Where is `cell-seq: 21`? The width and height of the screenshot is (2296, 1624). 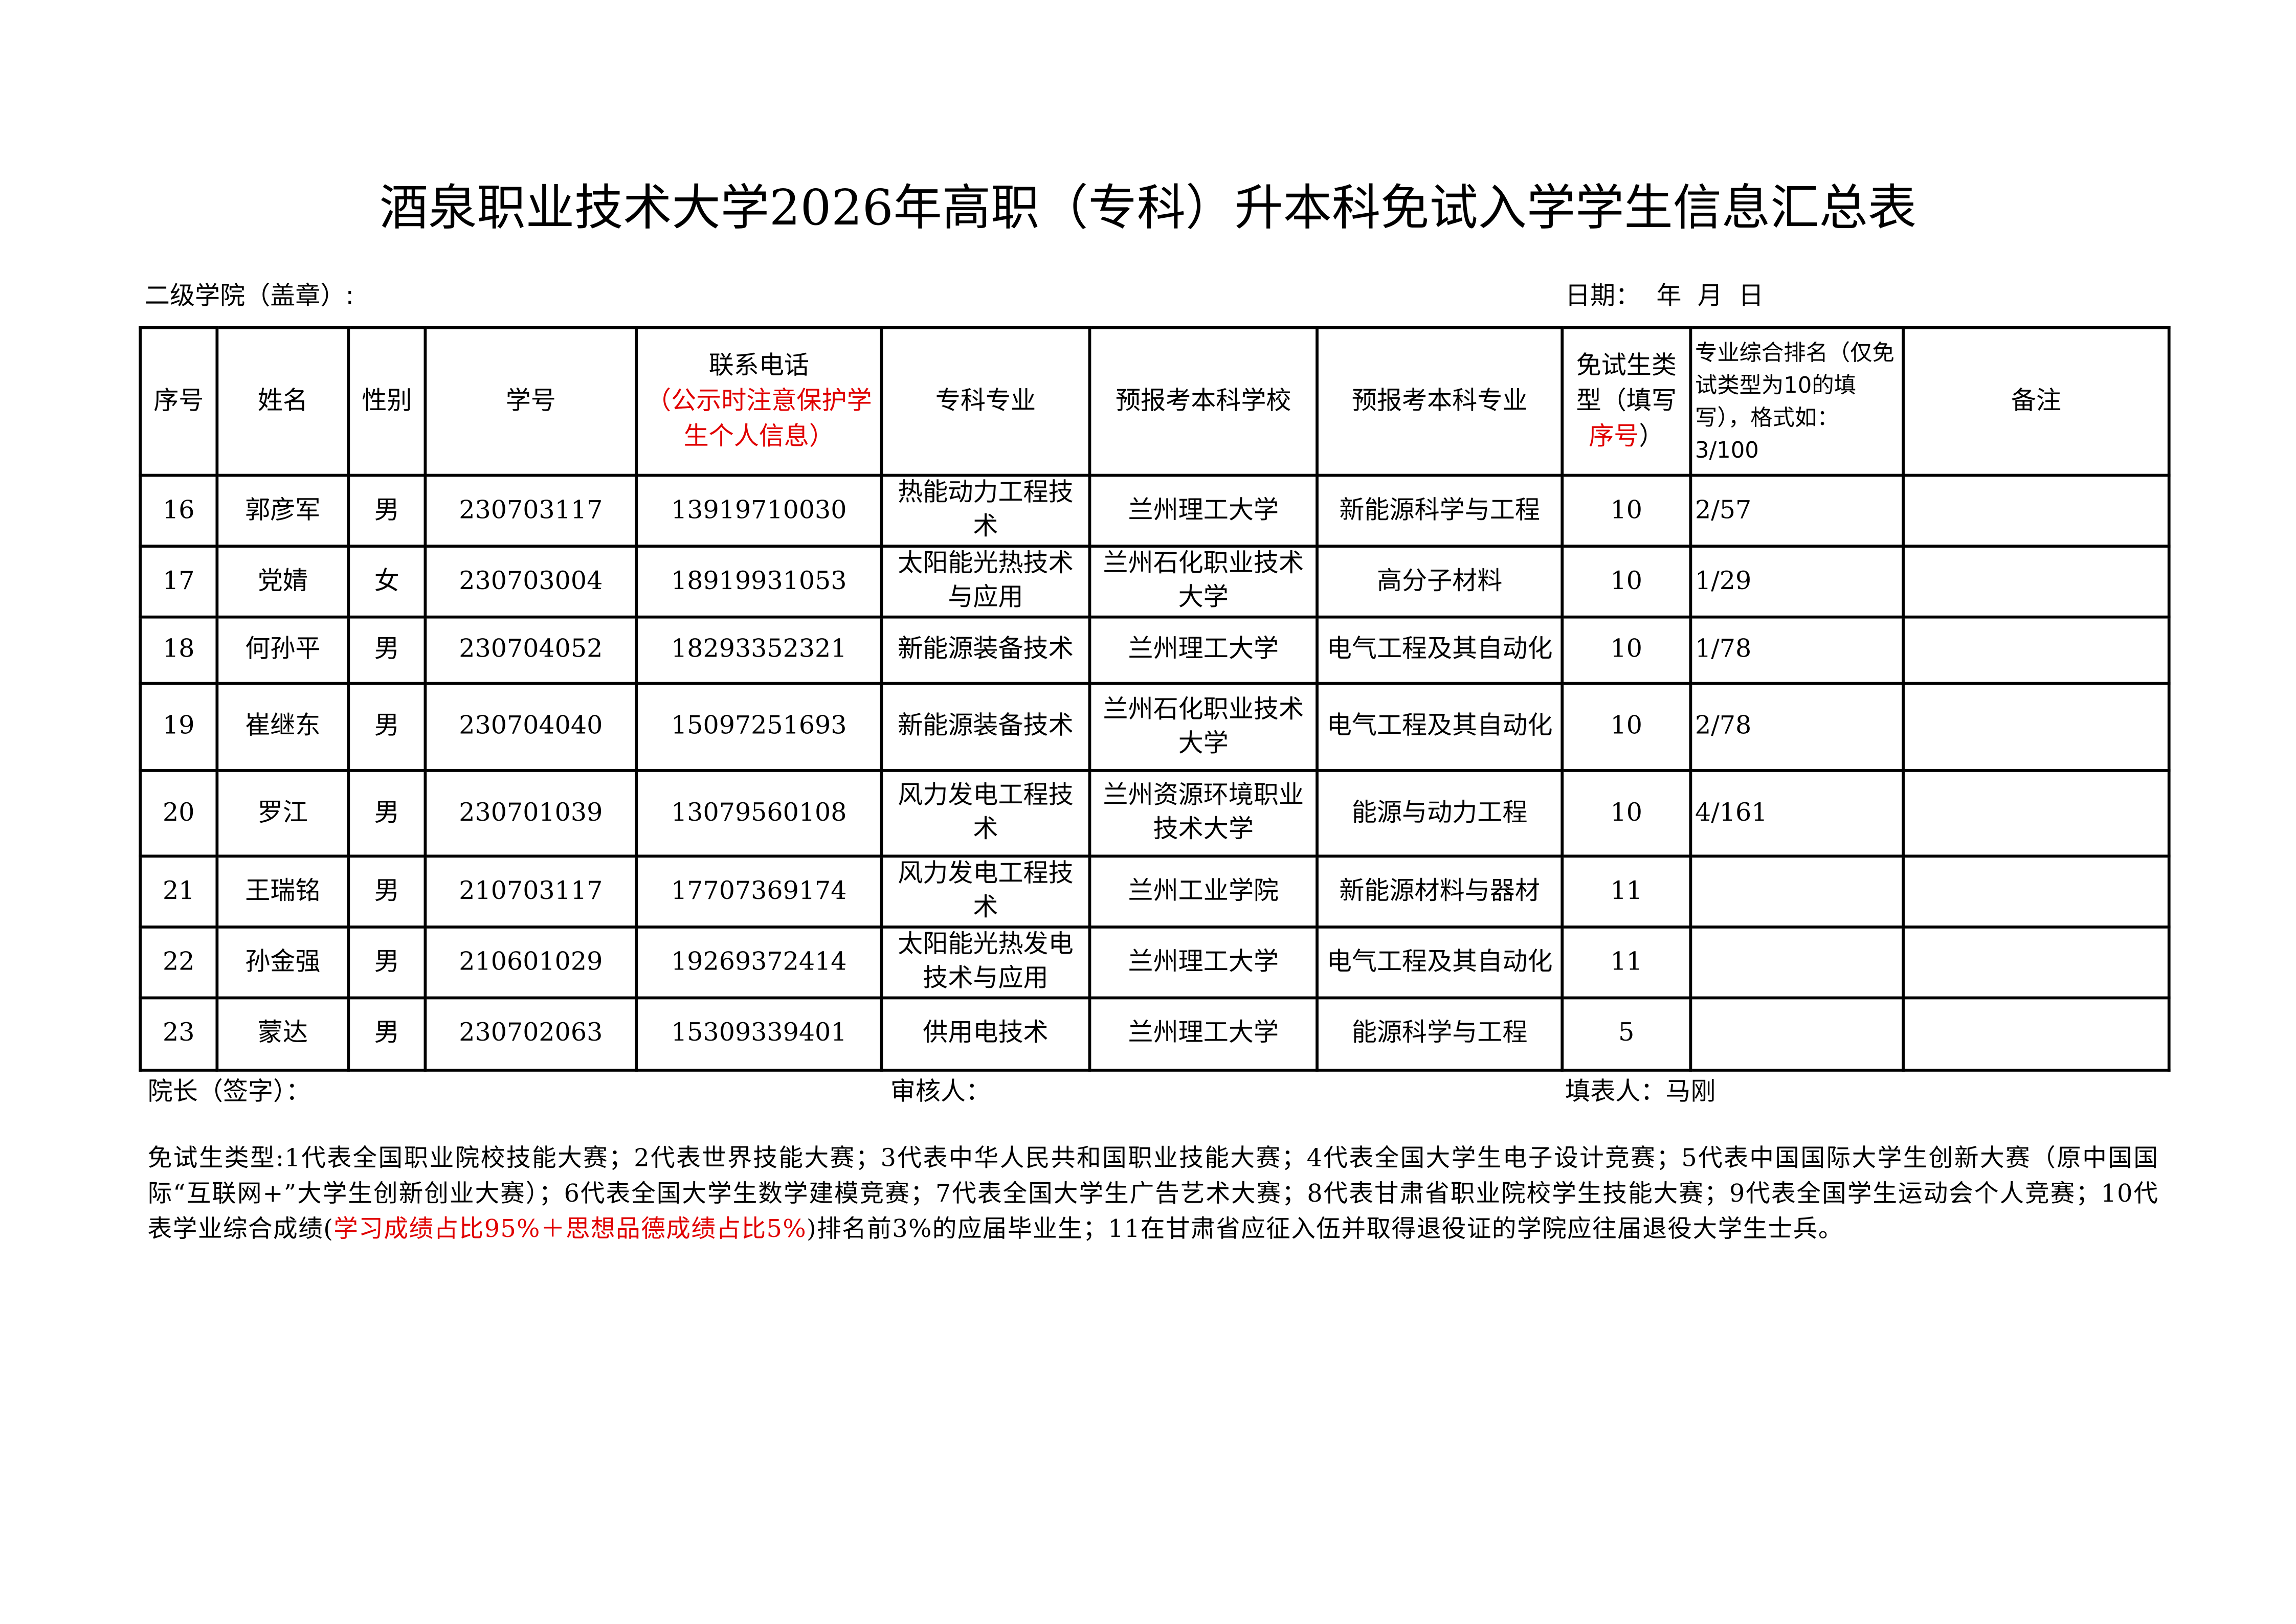 cell-seq: 21 is located at coordinates (179, 891).